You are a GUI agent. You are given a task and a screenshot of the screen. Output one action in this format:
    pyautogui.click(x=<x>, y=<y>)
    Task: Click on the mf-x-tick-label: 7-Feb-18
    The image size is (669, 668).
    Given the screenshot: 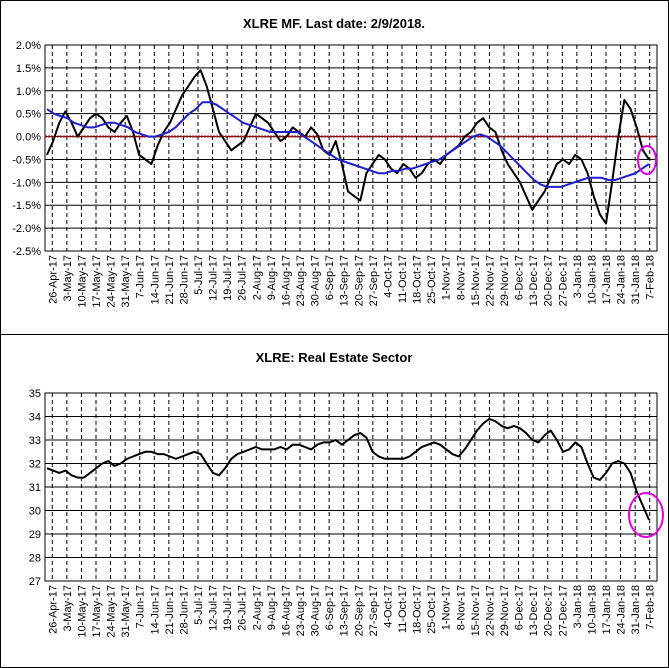 What is the action you would take?
    pyautogui.click(x=651, y=277)
    